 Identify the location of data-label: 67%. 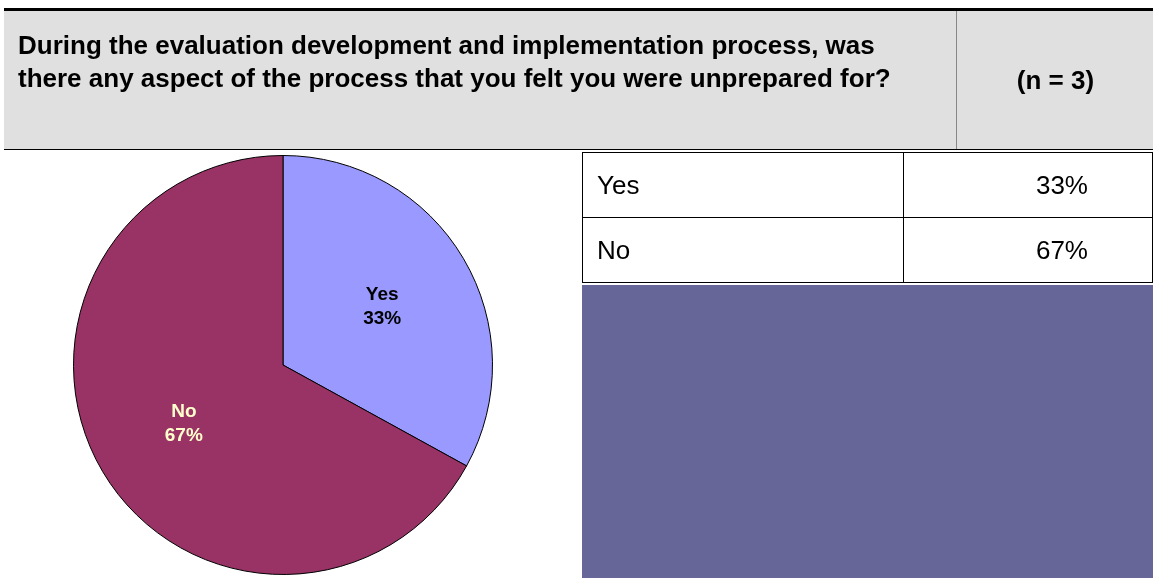
(183, 434).